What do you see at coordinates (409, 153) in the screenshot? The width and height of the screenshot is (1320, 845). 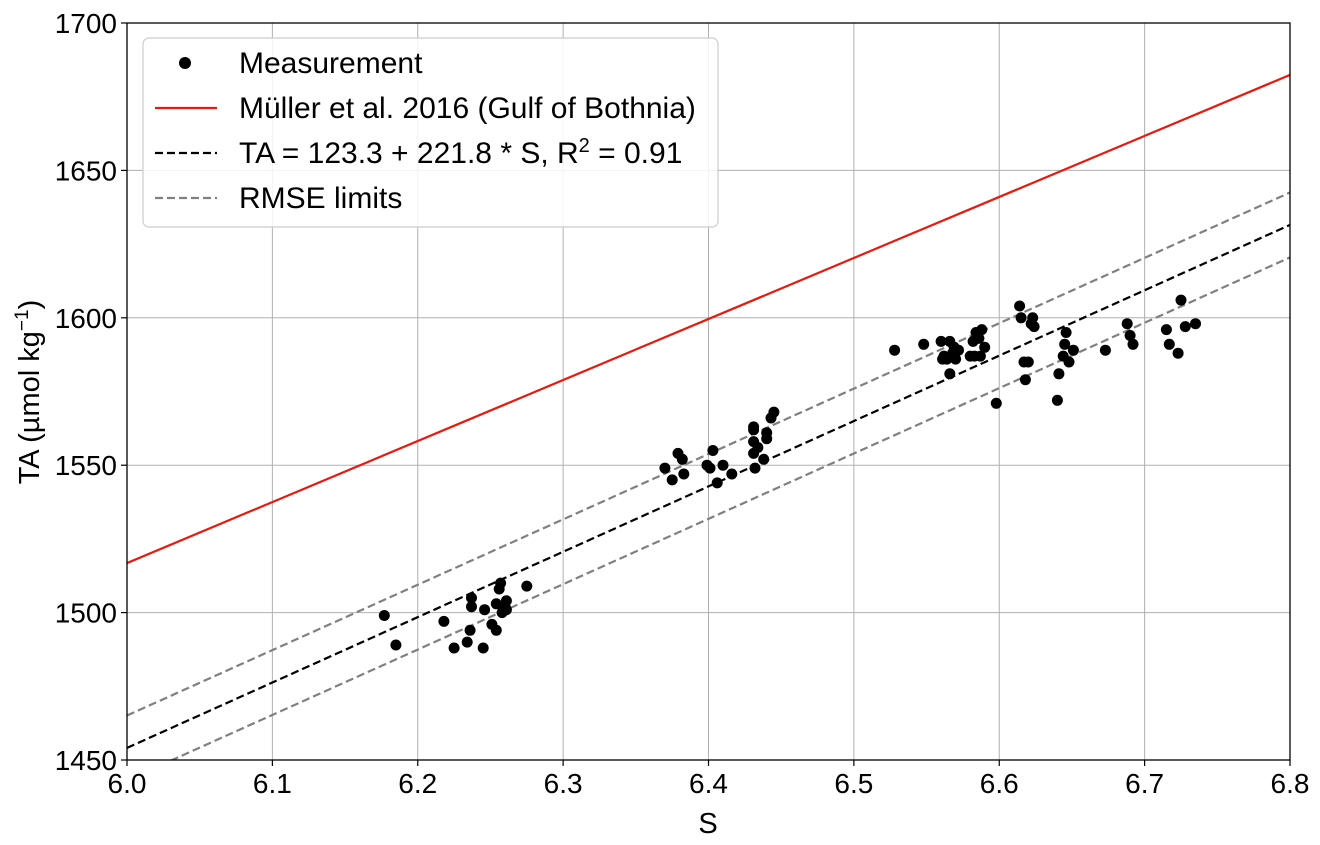 I see `legend-label-fit-main: TA = 123.3 + 221.8 * S, R` at bounding box center [409, 153].